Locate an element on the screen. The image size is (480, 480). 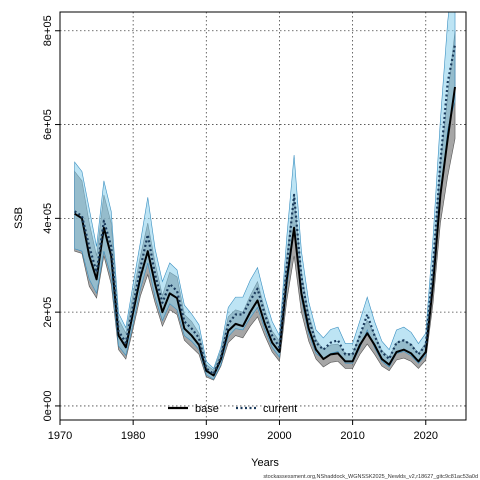
y-tick-label: 2e+05 is located at coordinates (48, 312).